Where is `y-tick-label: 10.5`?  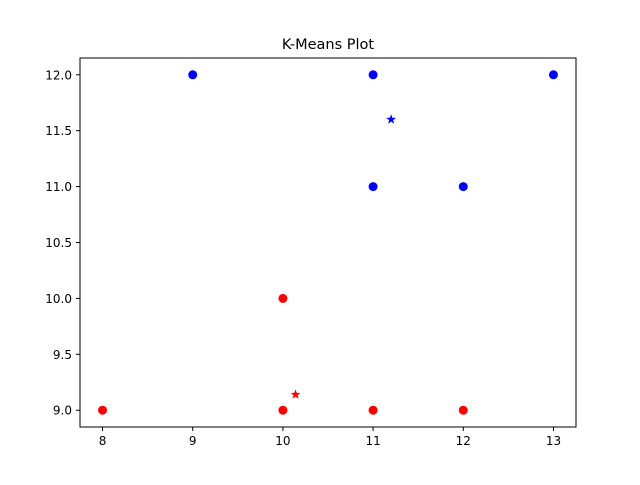
y-tick-label: 10.5 is located at coordinates (58, 243).